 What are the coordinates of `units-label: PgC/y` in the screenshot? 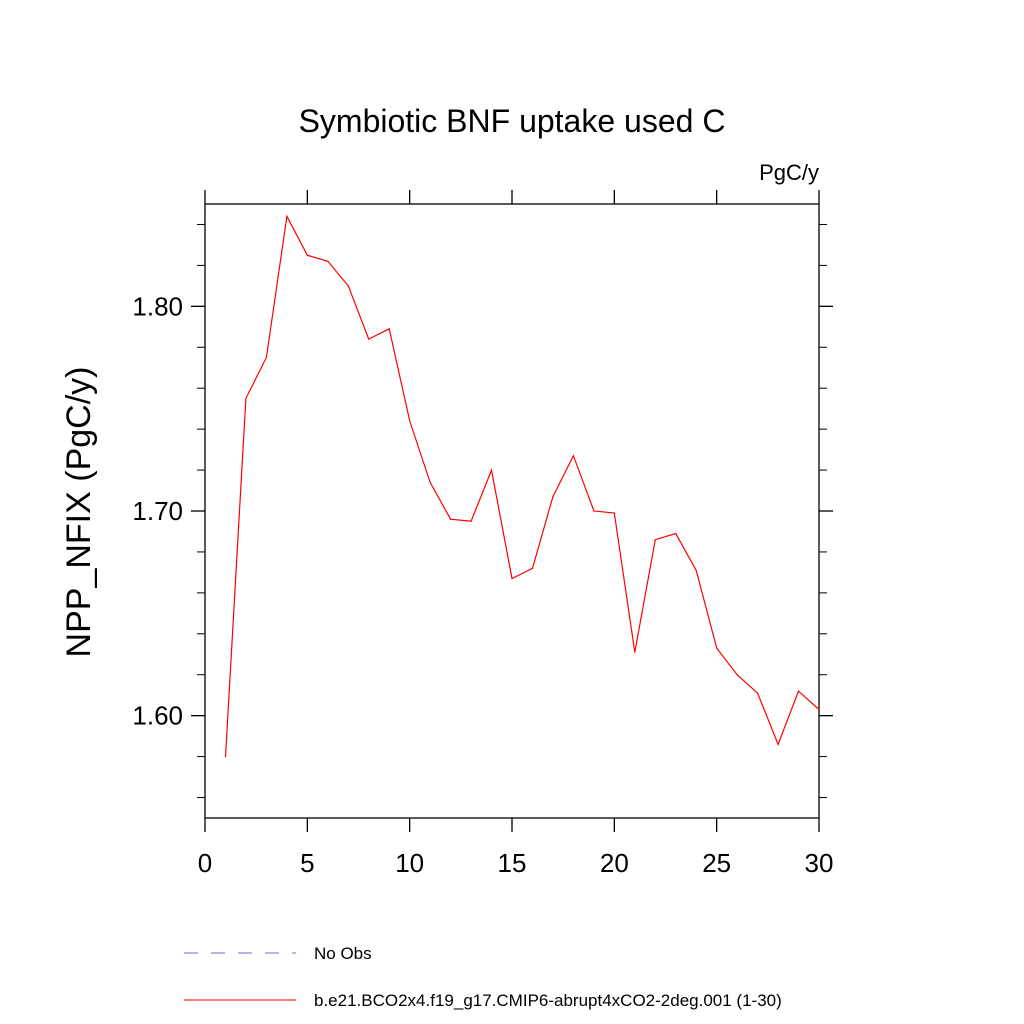 It's located at (789, 172).